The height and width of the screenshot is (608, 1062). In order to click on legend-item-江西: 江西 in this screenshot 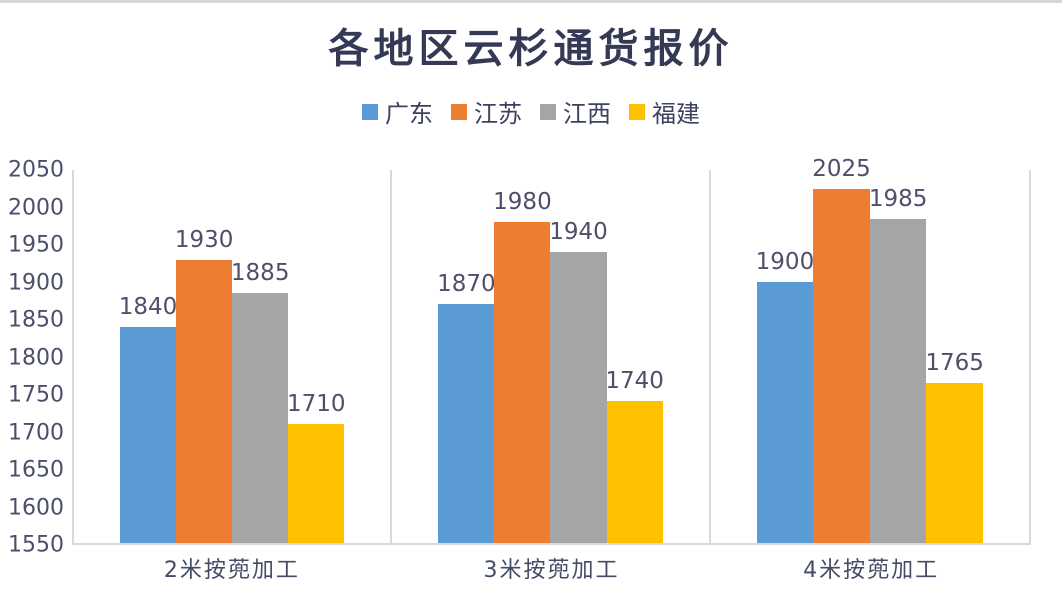, I will do `click(575, 111)`.